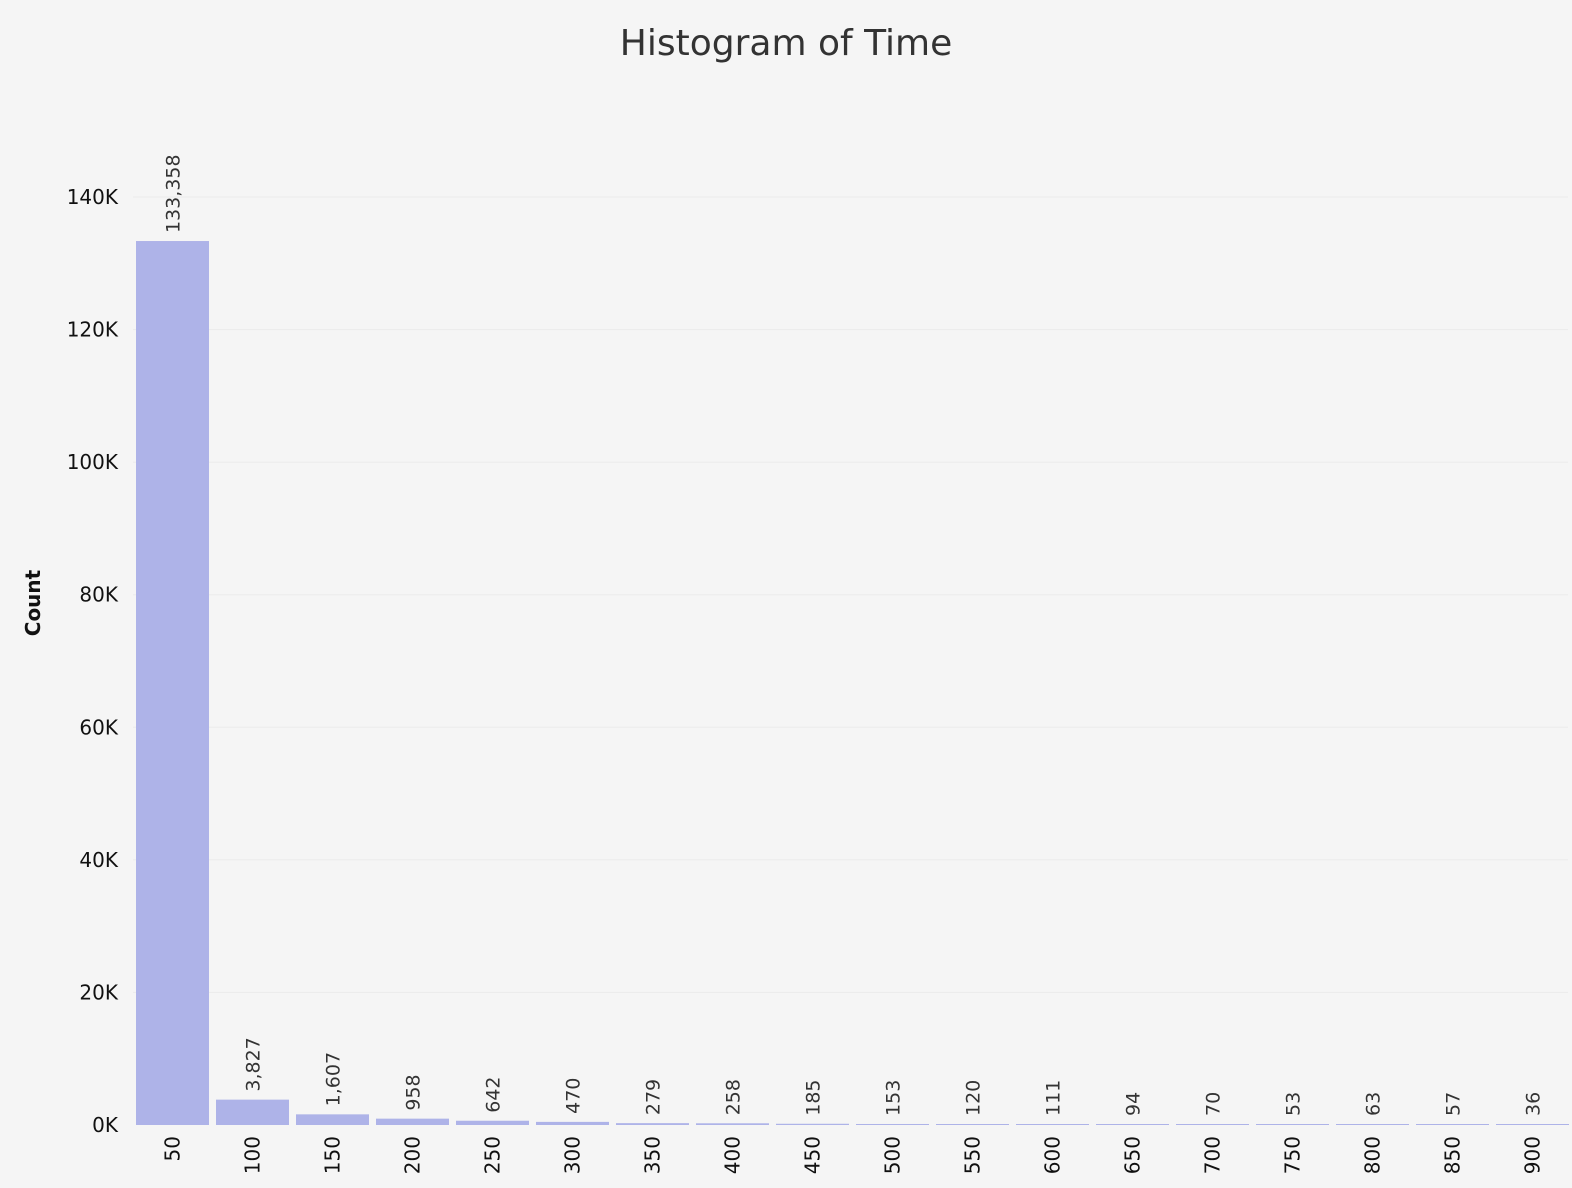 The height and width of the screenshot is (1188, 1572). What do you see at coordinates (334, 1079) in the screenshot?
I see `data-label: 1,607` at bounding box center [334, 1079].